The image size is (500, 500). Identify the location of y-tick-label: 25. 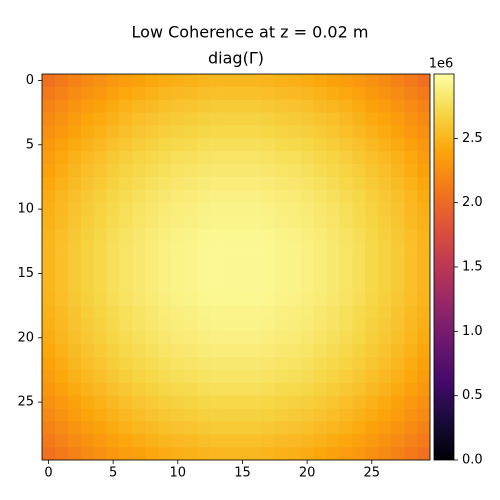
(25, 402).